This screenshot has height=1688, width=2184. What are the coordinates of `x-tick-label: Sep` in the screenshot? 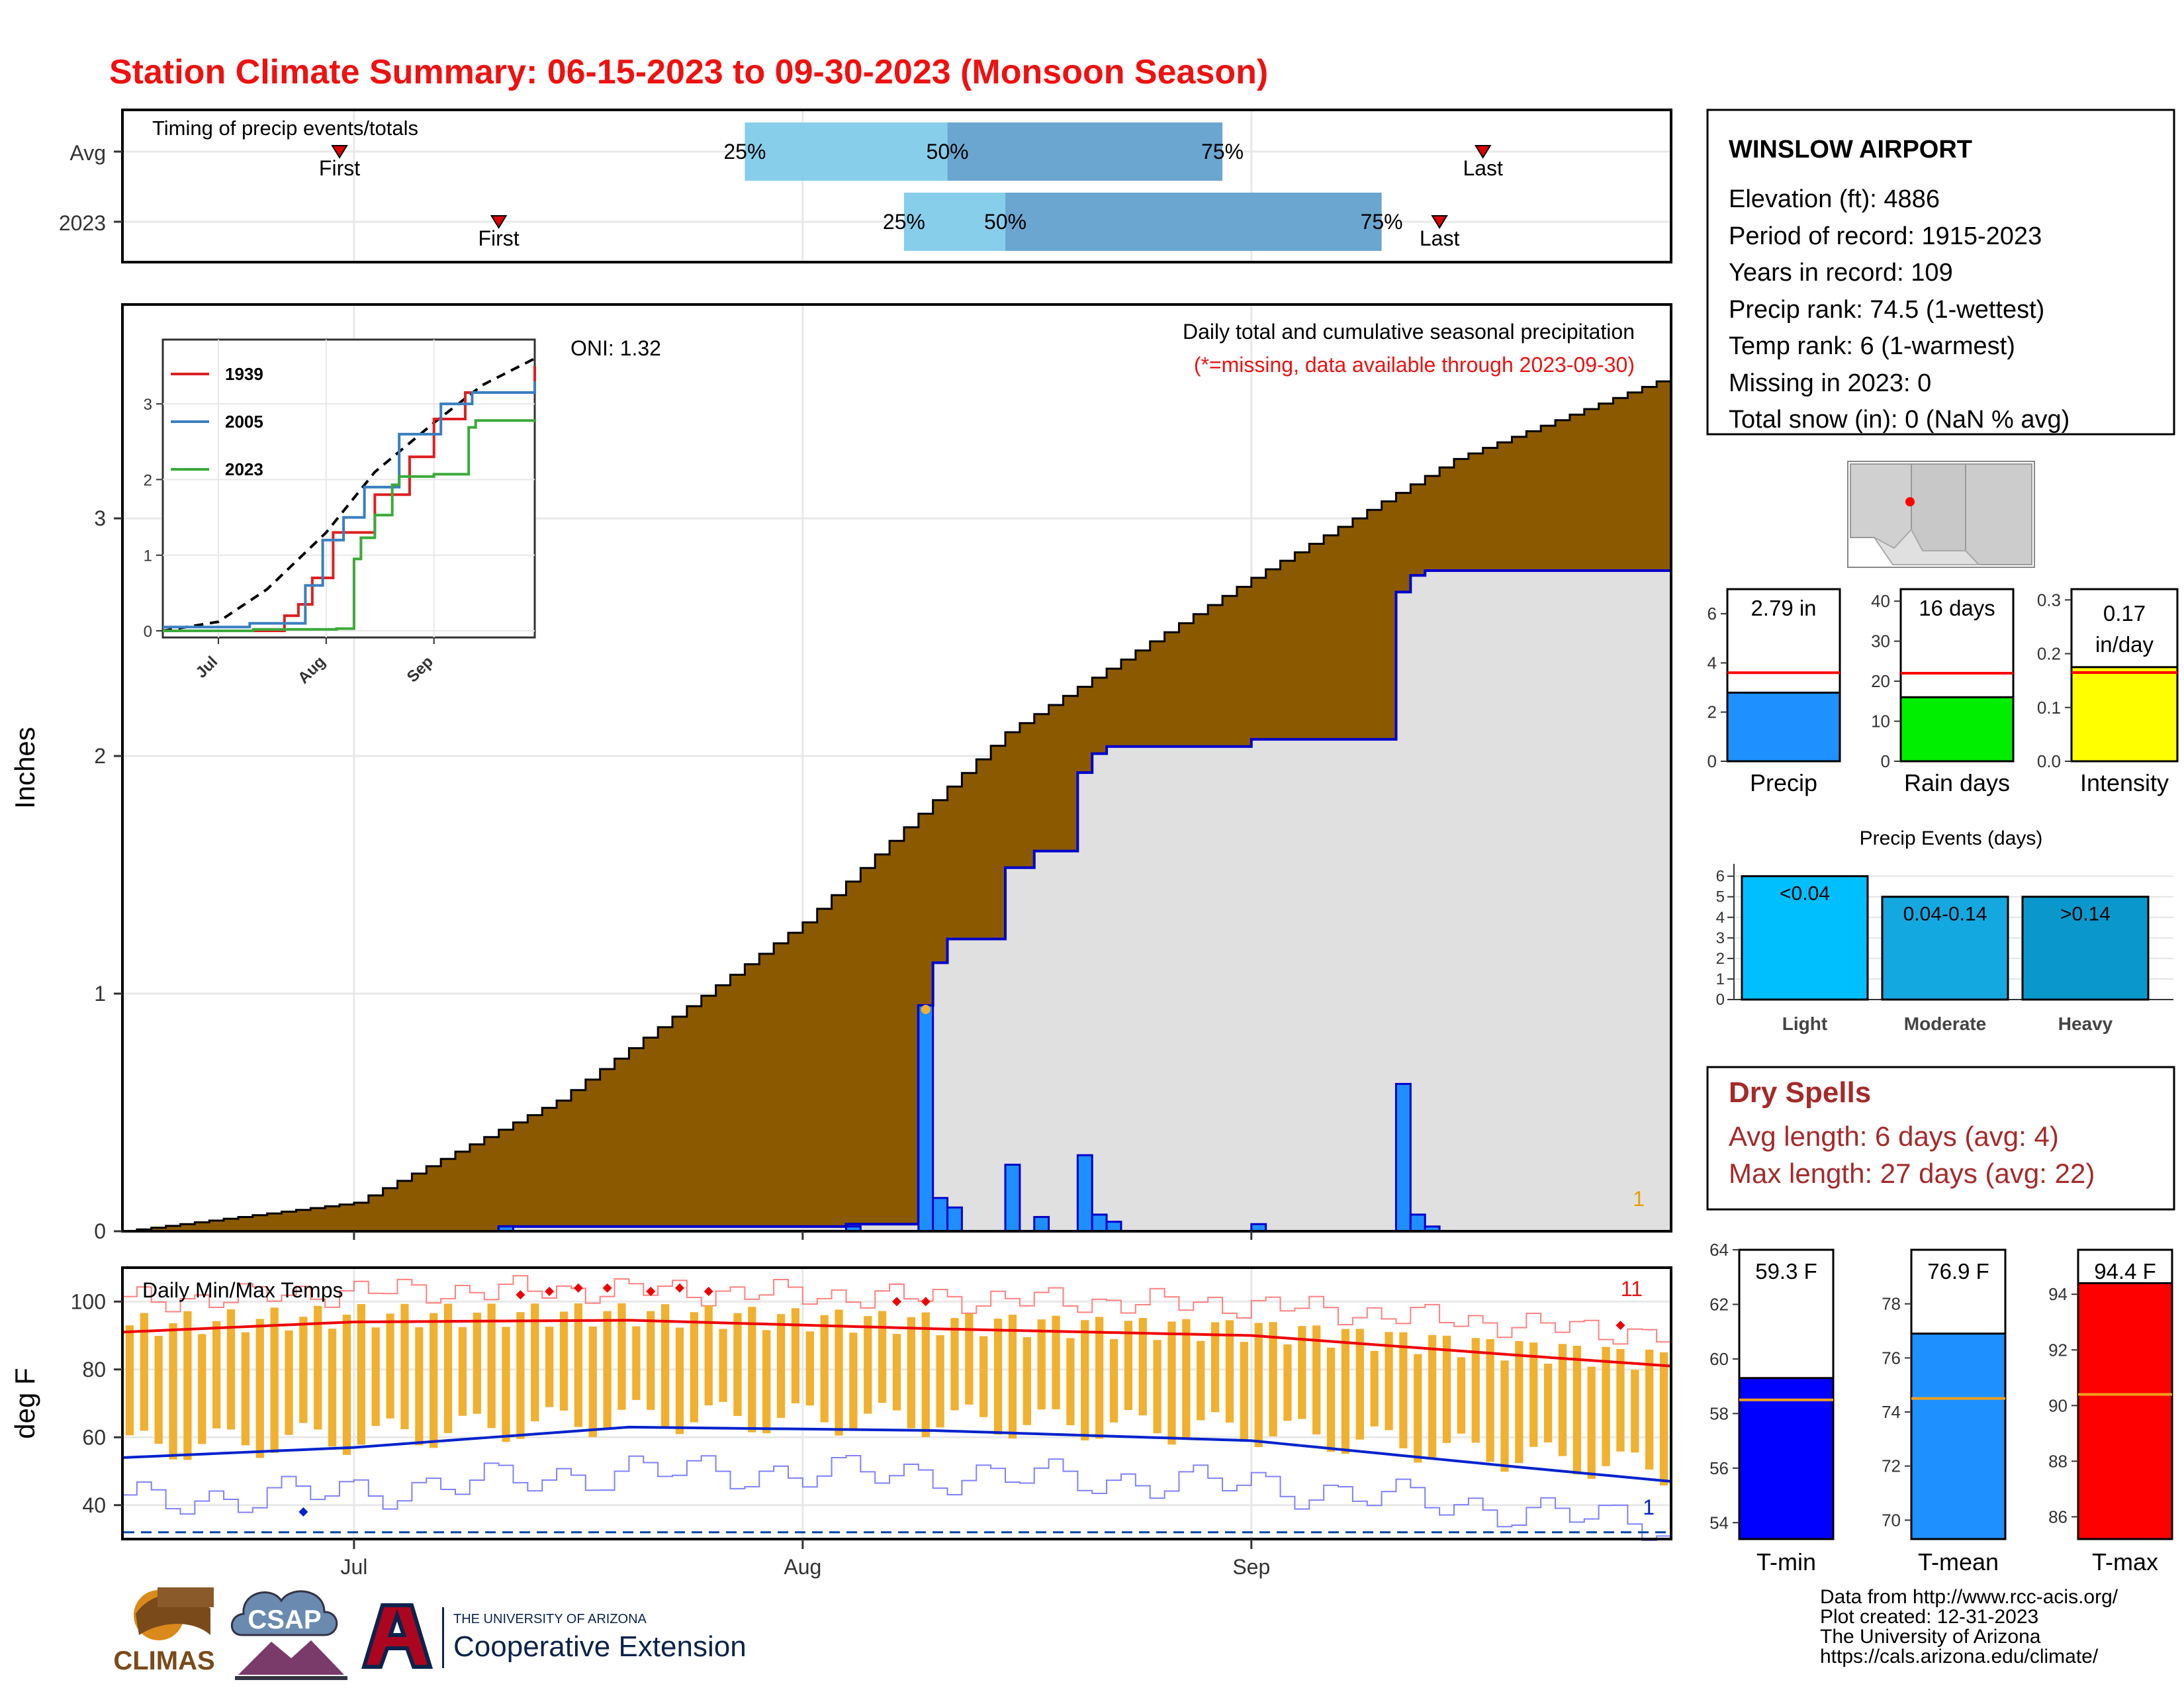 It's located at (1251, 1567).